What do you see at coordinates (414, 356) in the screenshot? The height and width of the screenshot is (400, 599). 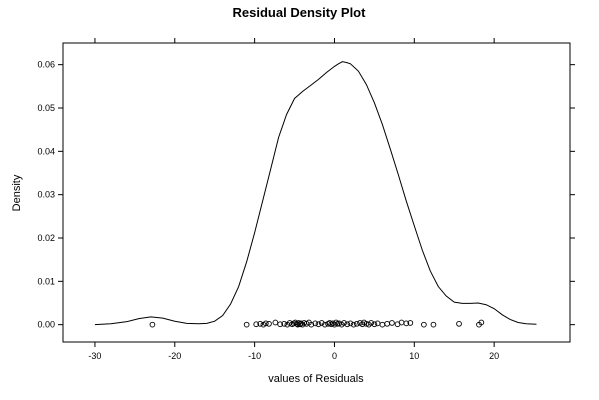 I see `x-tick-label: 10` at bounding box center [414, 356].